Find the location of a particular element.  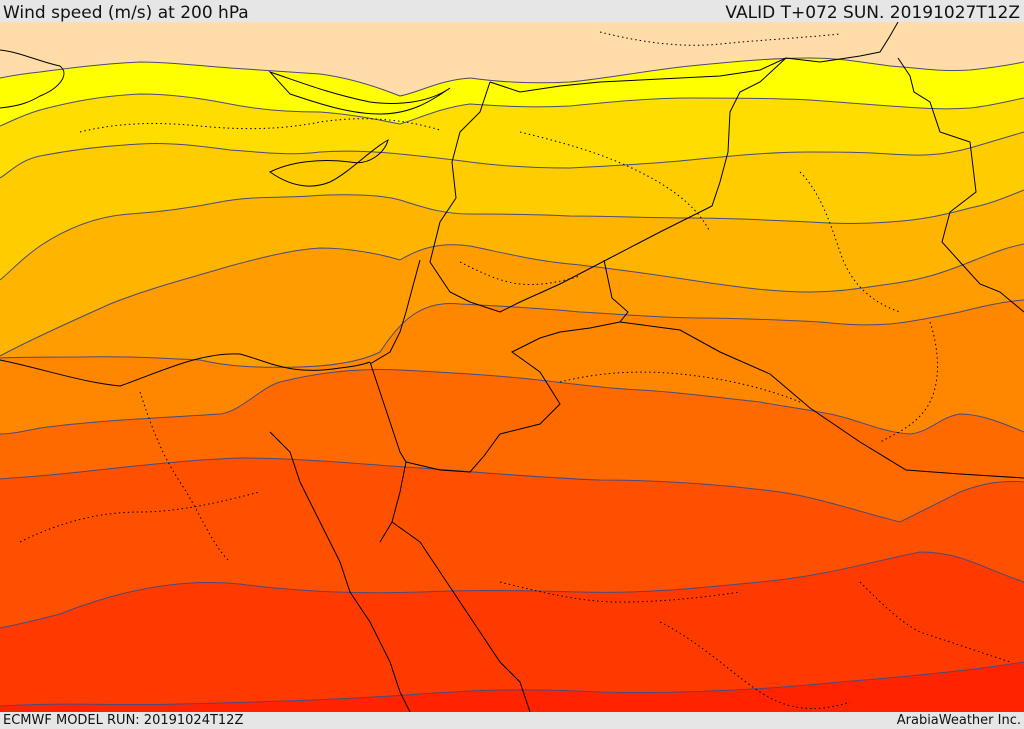

credit-label: ArabiaWeather Inc. is located at coordinates (958, 720).